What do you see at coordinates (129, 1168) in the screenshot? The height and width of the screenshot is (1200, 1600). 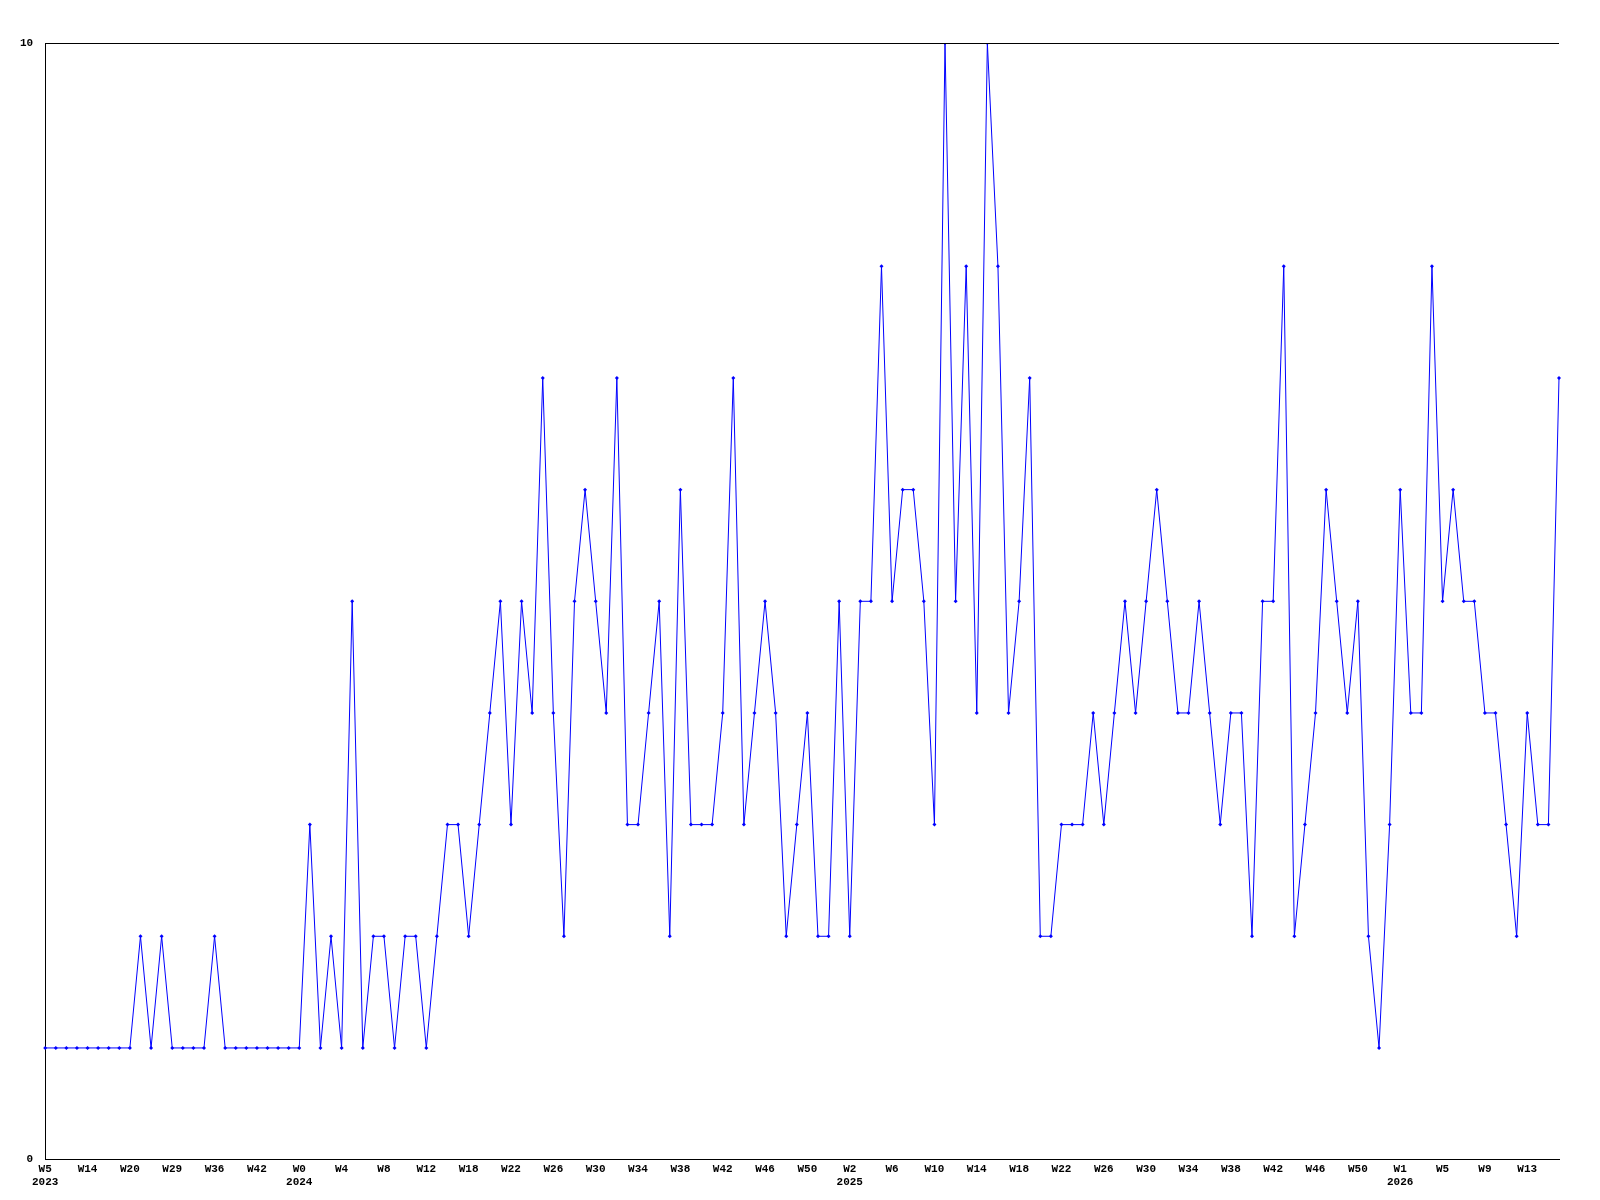 I see `x-tick-label: W20` at bounding box center [129, 1168].